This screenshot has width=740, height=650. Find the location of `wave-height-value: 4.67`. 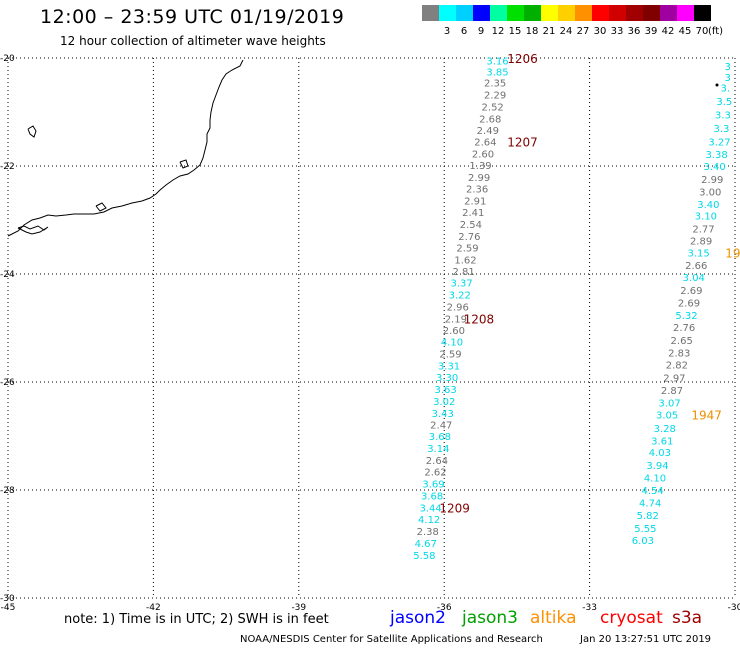

wave-height-value: 4.67 is located at coordinates (426, 544).